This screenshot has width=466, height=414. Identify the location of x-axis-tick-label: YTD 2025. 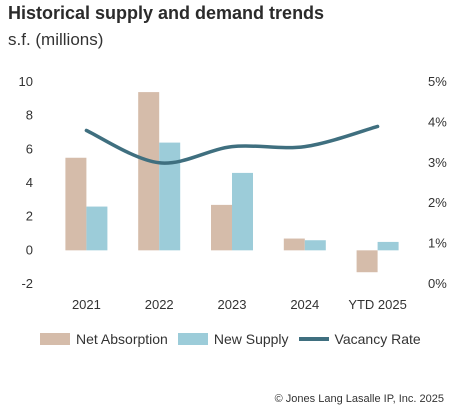
(377, 304).